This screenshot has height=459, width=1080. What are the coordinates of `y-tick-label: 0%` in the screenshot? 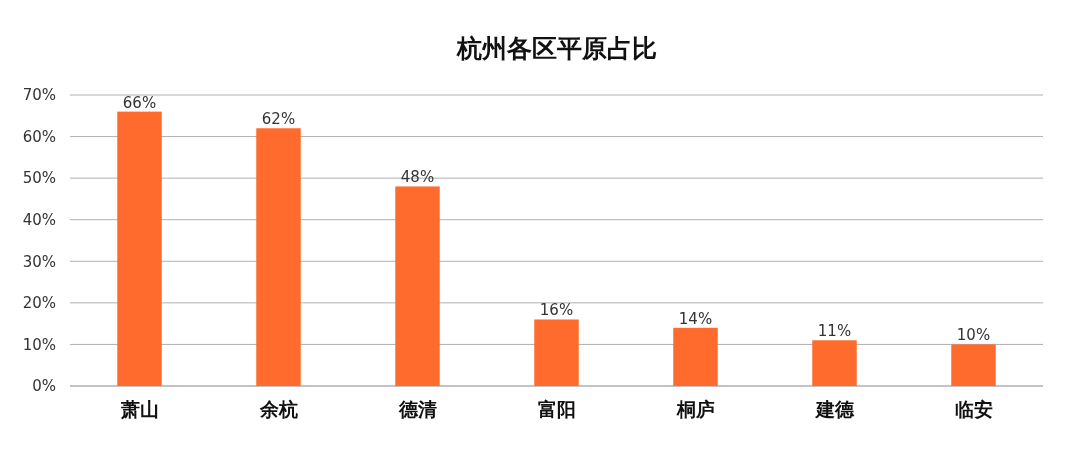 It's located at (44, 386).